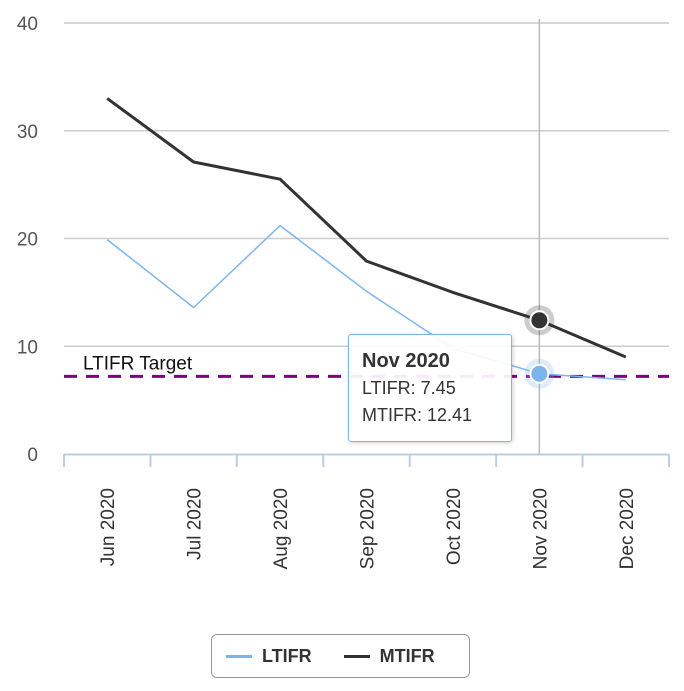  What do you see at coordinates (27, 24) in the screenshot?
I see `y-tick-label: 40` at bounding box center [27, 24].